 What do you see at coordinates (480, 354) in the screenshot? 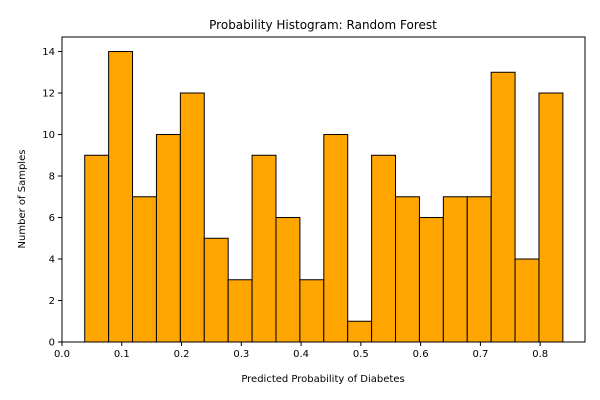
I see `x-tick-label: 0.7` at bounding box center [480, 354].